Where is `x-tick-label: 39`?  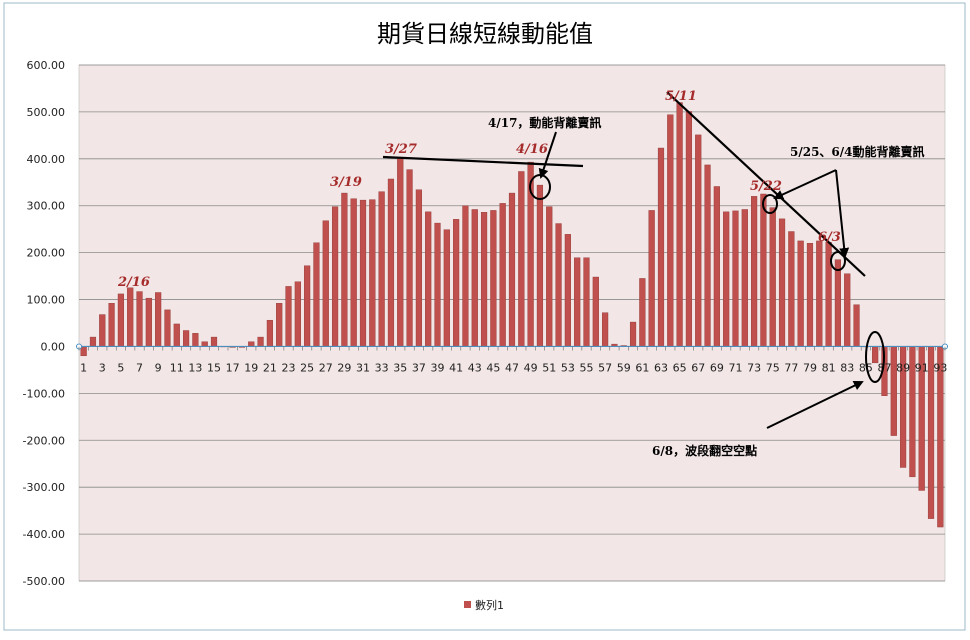 x-tick-label: 39 is located at coordinates (438, 367).